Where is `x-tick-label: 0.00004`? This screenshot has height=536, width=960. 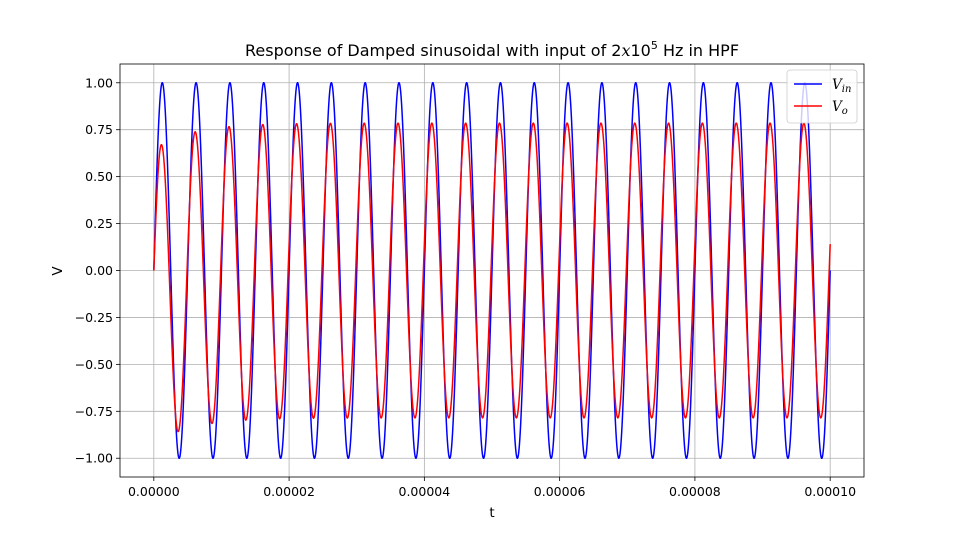 x-tick-label: 0.00004 is located at coordinates (425, 491).